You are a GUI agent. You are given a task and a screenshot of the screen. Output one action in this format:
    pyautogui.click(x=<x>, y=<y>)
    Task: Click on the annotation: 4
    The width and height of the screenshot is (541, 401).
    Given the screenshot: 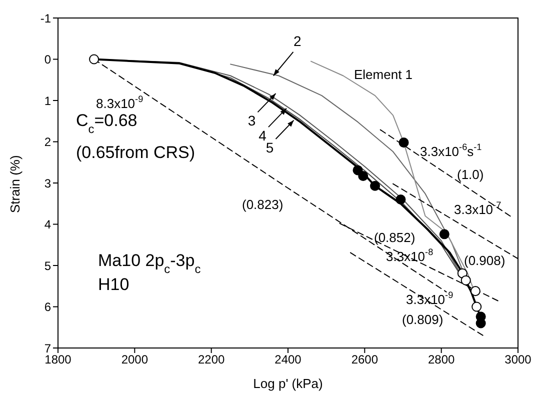 What is the action you would take?
    pyautogui.click(x=262, y=135)
    